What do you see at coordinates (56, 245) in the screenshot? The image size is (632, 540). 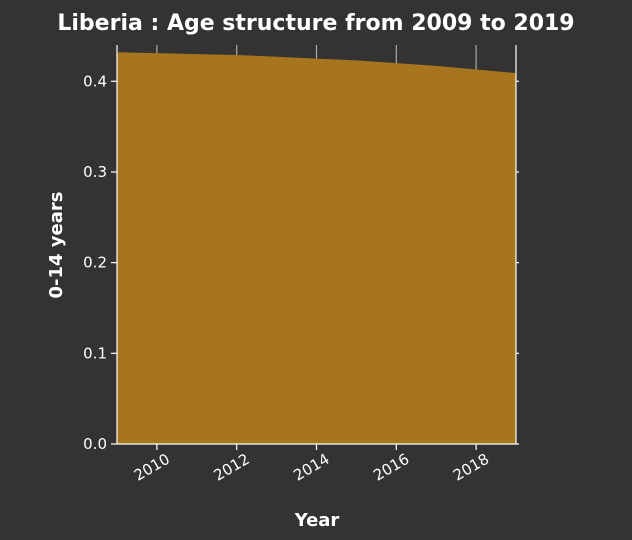 I see `y-axis-label: 0-14 years` at bounding box center [56, 245].